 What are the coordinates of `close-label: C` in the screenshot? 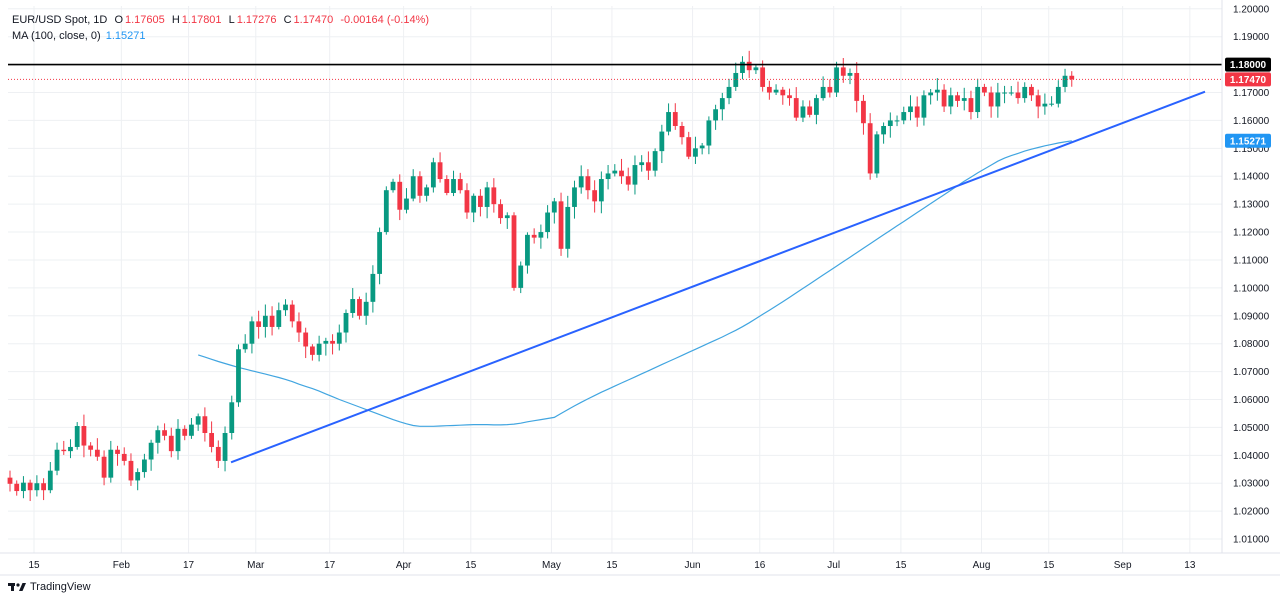 It's located at (287, 20).